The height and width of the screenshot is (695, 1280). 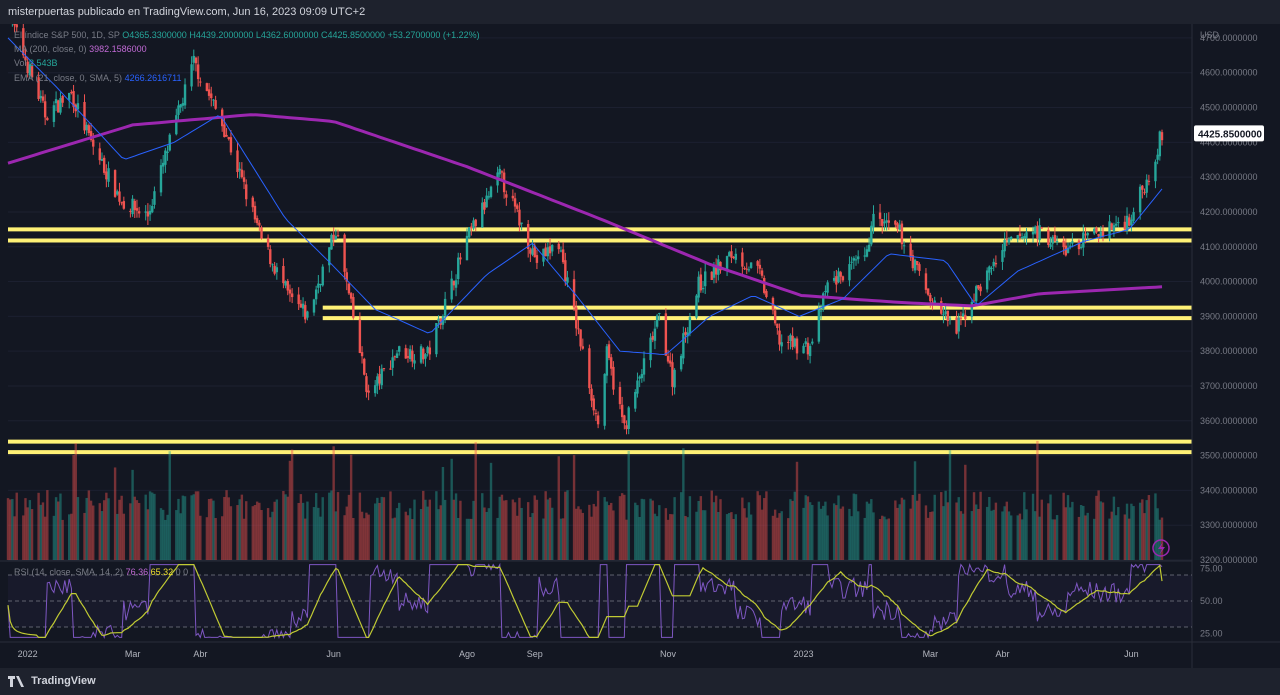 I want to click on legend-ma-value: 3982.1586000, so click(x=118, y=49).